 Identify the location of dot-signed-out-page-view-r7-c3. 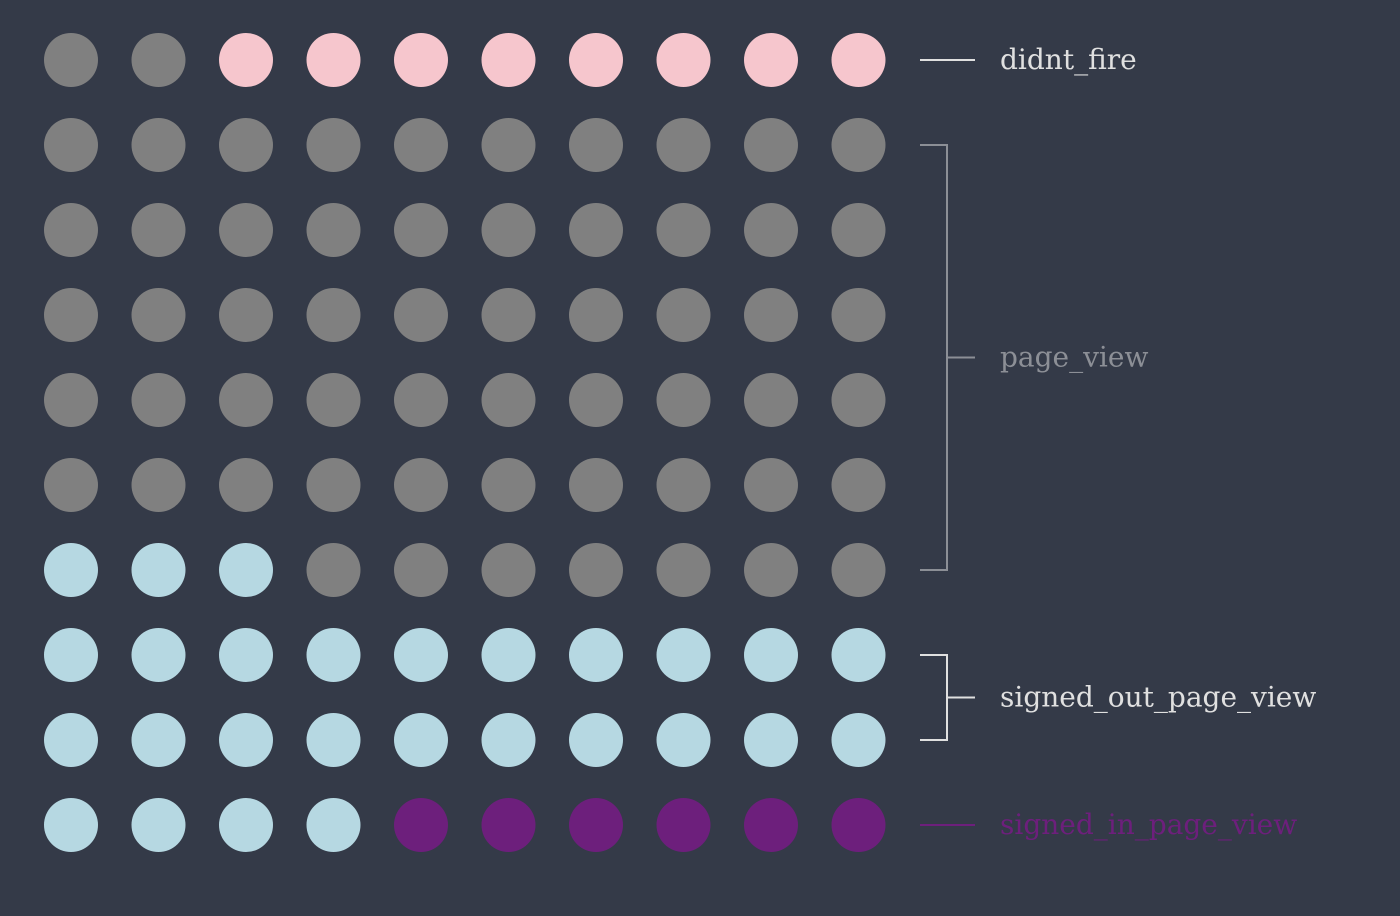
(333, 655).